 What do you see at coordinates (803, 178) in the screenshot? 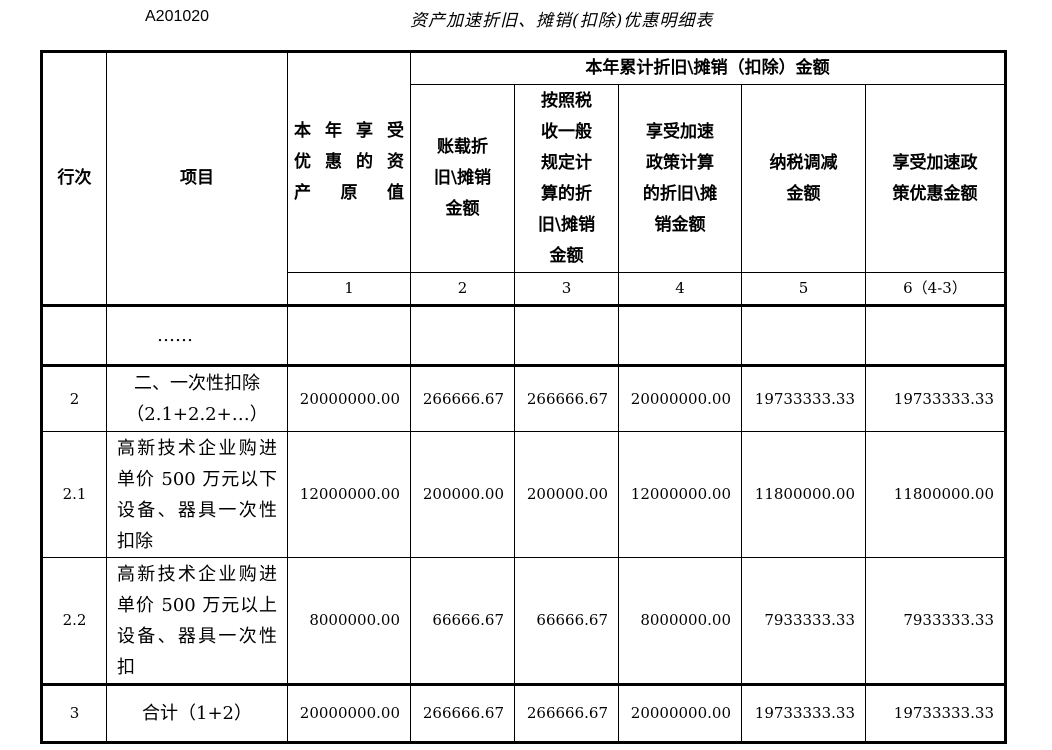
I see `header-tax-adjust: 纳税调减 金额` at bounding box center [803, 178].